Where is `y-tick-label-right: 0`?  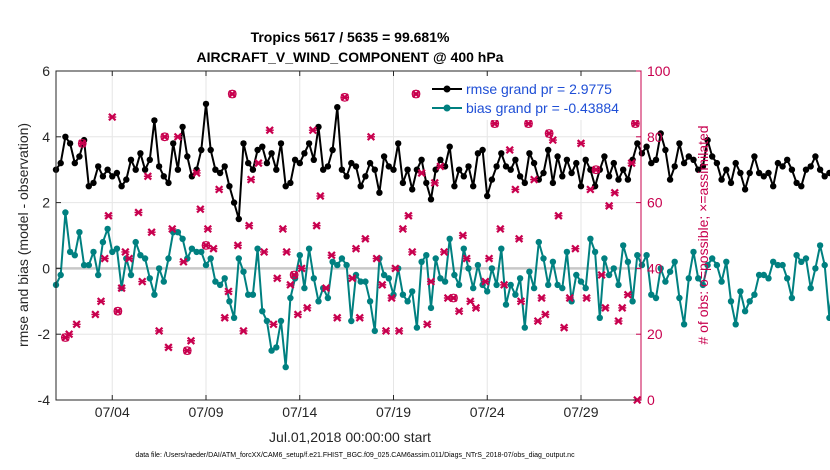
y-tick-label-right: 0 is located at coordinates (651, 400).